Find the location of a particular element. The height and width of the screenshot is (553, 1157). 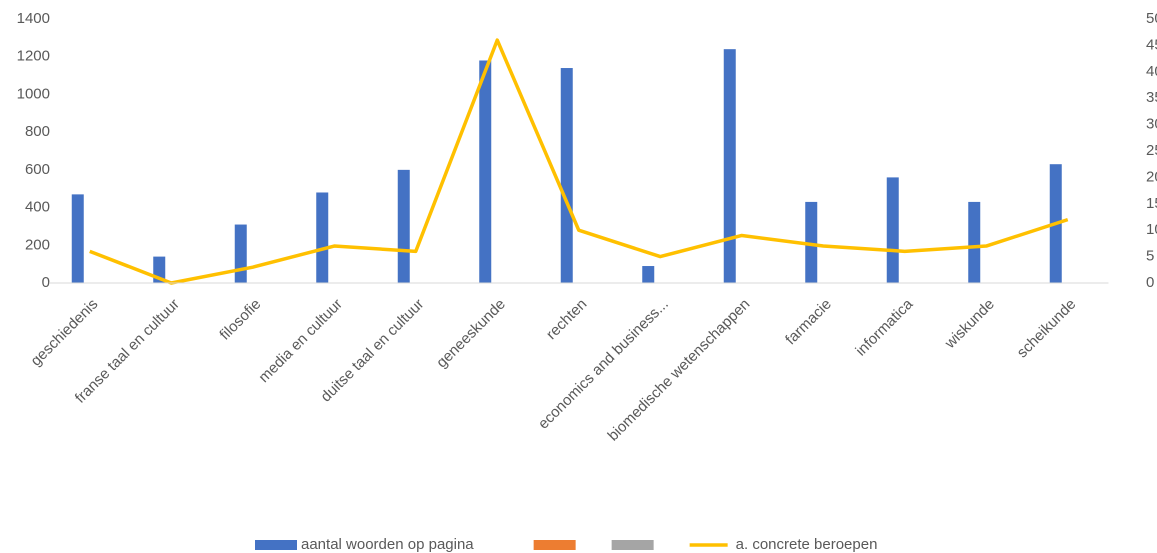

x-tick-label: rechten is located at coordinates (566, 319).